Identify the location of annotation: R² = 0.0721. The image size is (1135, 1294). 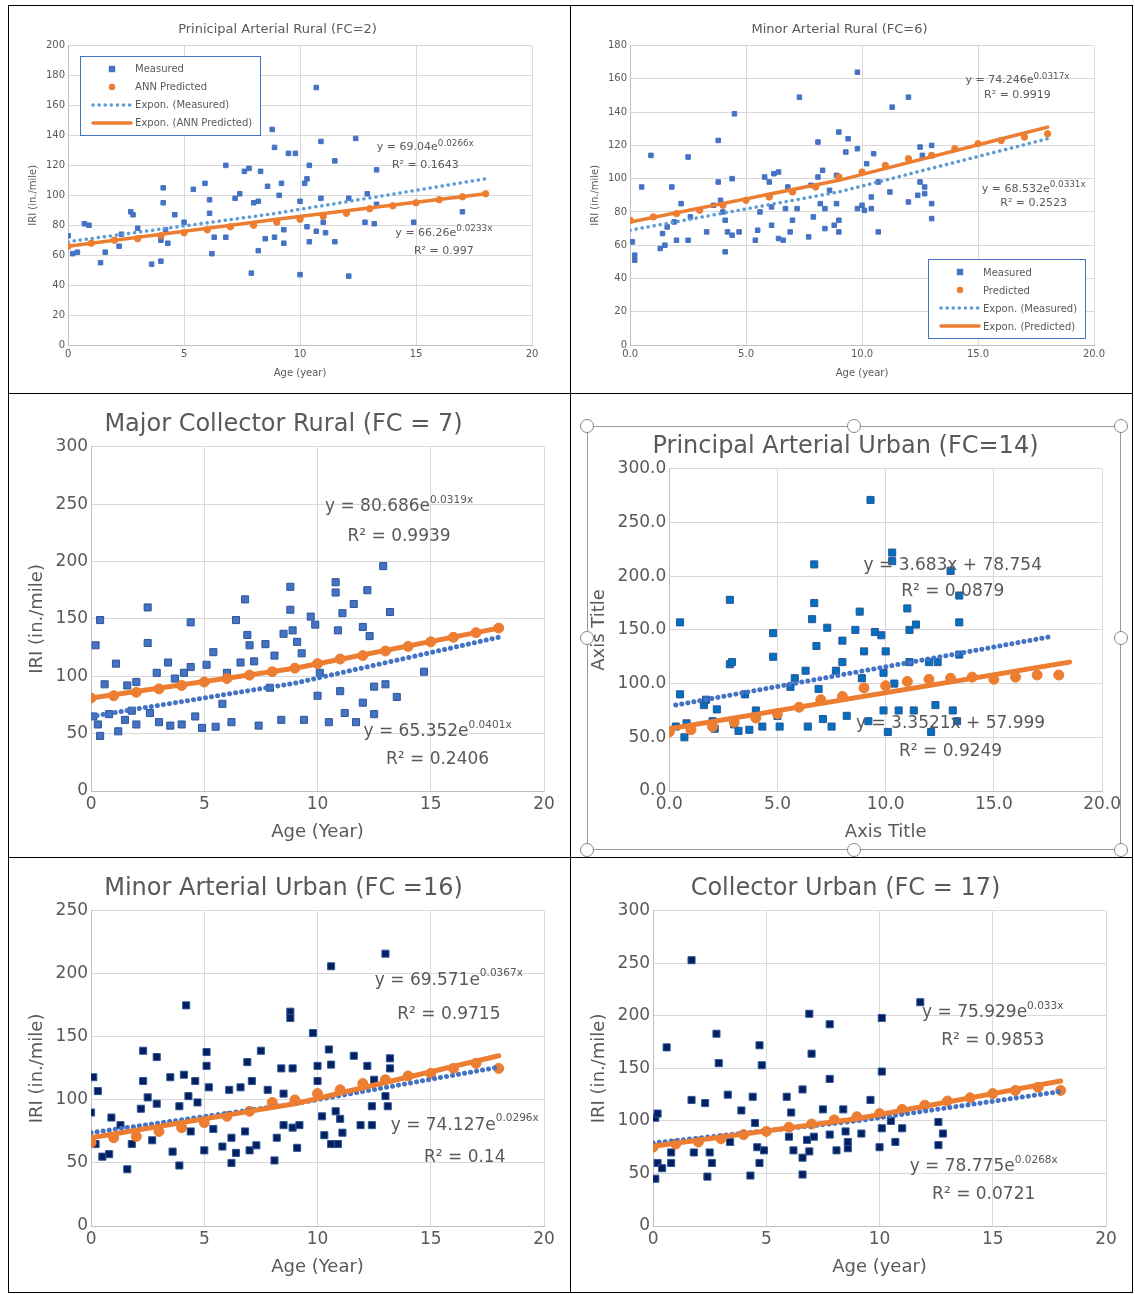
(984, 1192).